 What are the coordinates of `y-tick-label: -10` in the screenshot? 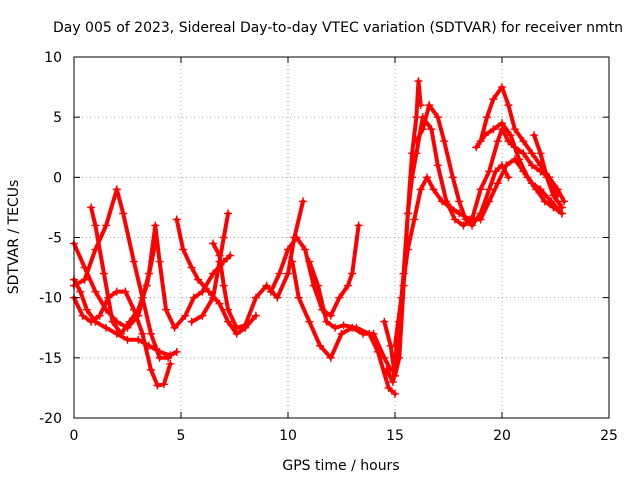 It's located at (50, 299).